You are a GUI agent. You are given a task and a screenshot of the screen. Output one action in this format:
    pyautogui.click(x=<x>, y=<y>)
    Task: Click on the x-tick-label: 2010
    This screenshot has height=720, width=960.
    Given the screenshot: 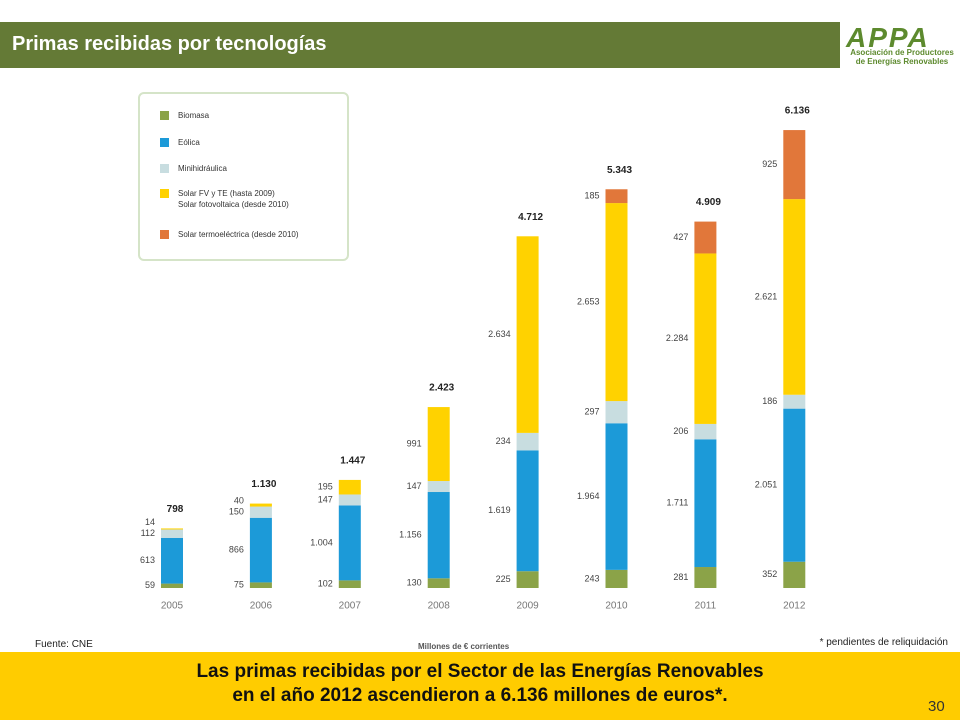 What is the action you would take?
    pyautogui.click(x=616, y=606)
    